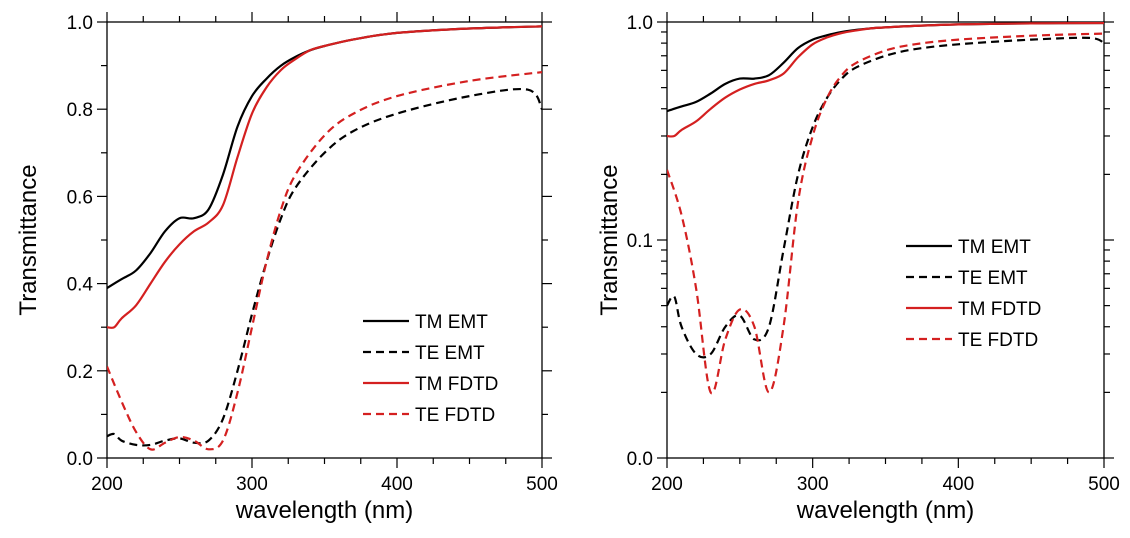  Describe the element at coordinates (885, 67) in the screenshot. I see `series-line-tm-emt` at that location.